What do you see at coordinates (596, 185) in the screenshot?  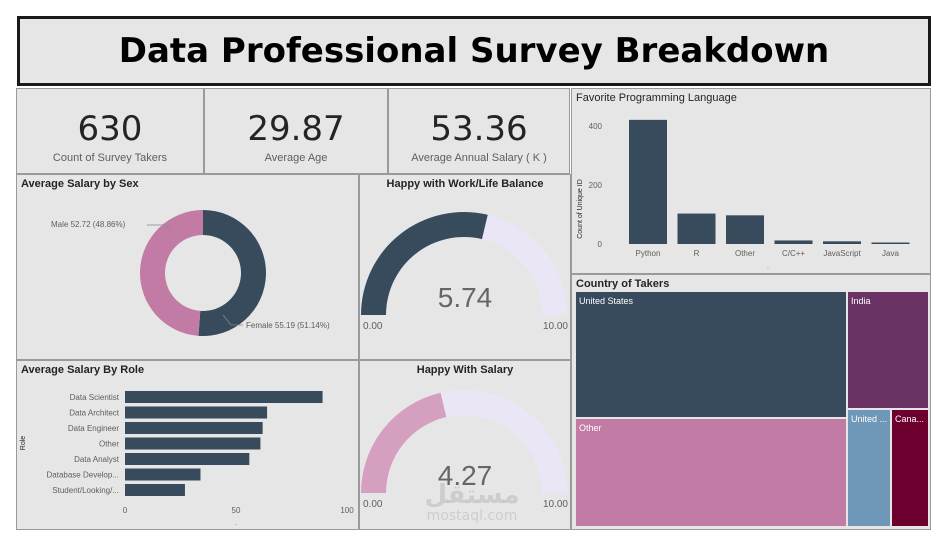 I see `y-tick-label: 200` at bounding box center [596, 185].